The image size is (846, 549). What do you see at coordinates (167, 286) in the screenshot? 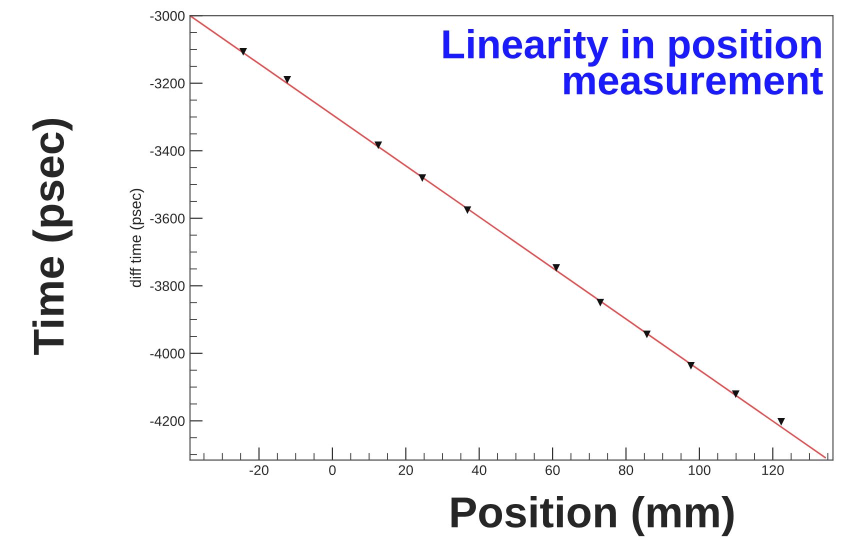
I see `y-tick-label: -3800` at bounding box center [167, 286].